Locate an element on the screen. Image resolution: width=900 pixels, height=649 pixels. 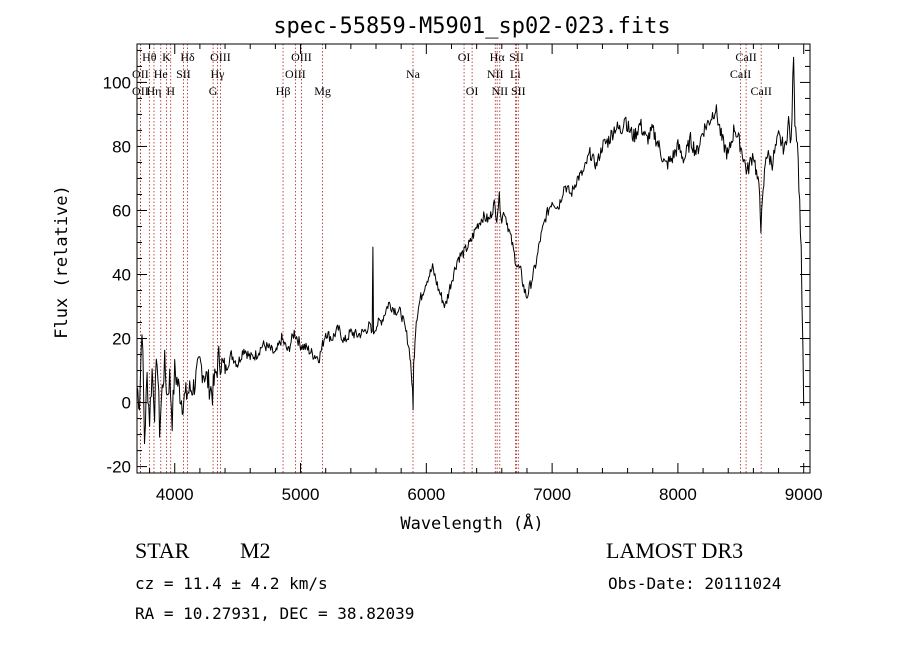
spectral-line-label: Hα is located at coordinates (498, 57).